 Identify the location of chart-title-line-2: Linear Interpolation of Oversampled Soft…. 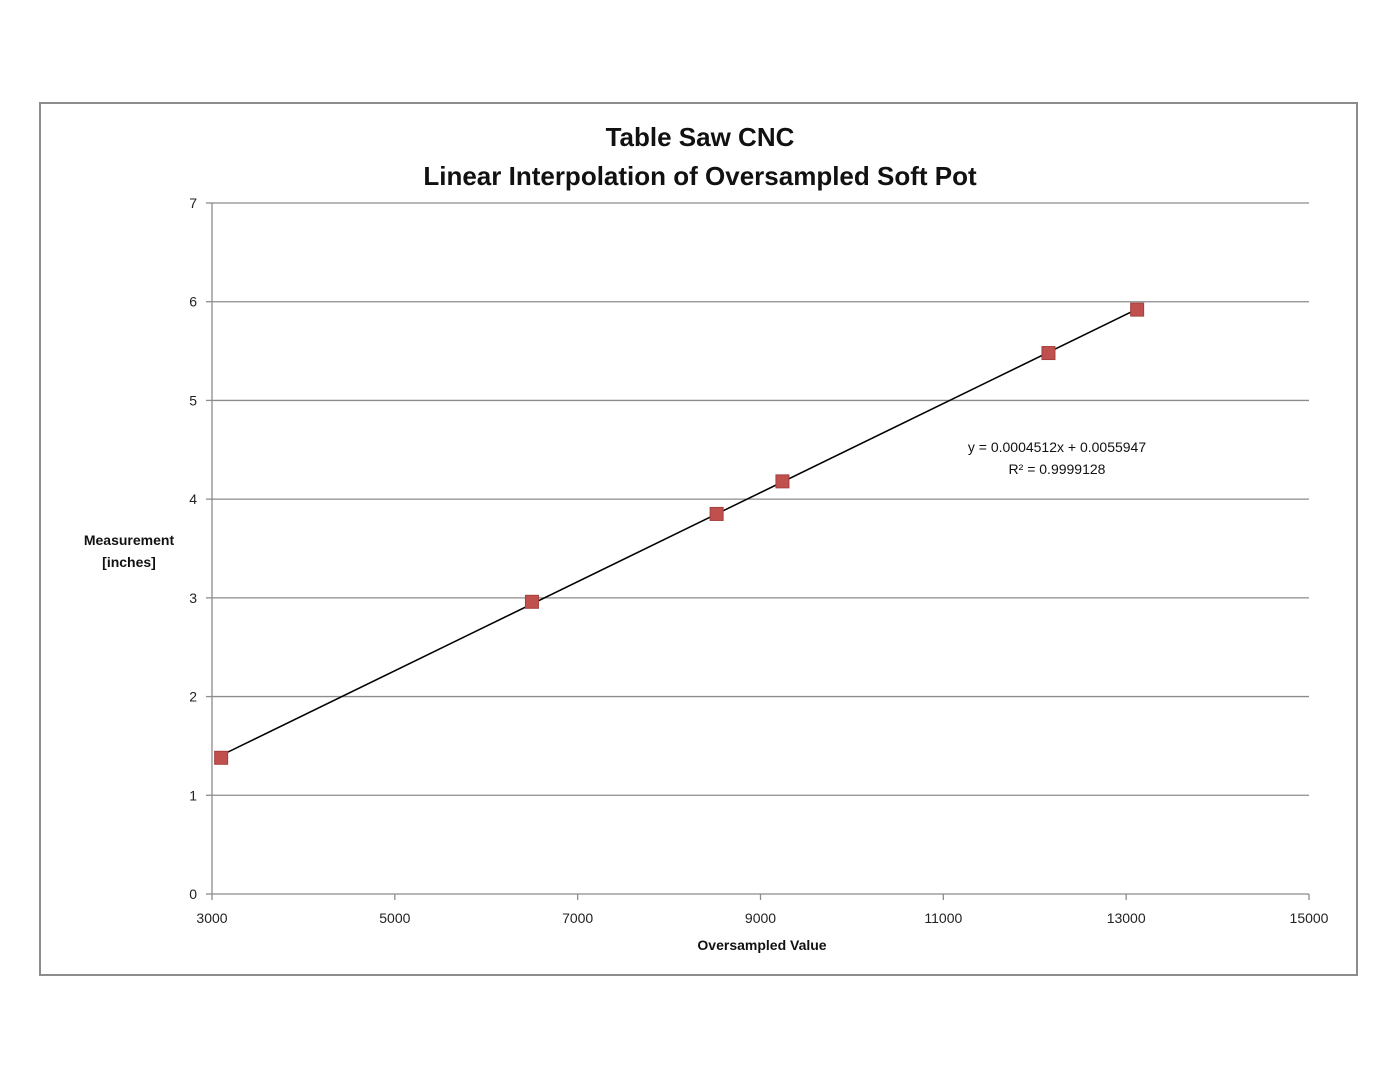
(700, 176).